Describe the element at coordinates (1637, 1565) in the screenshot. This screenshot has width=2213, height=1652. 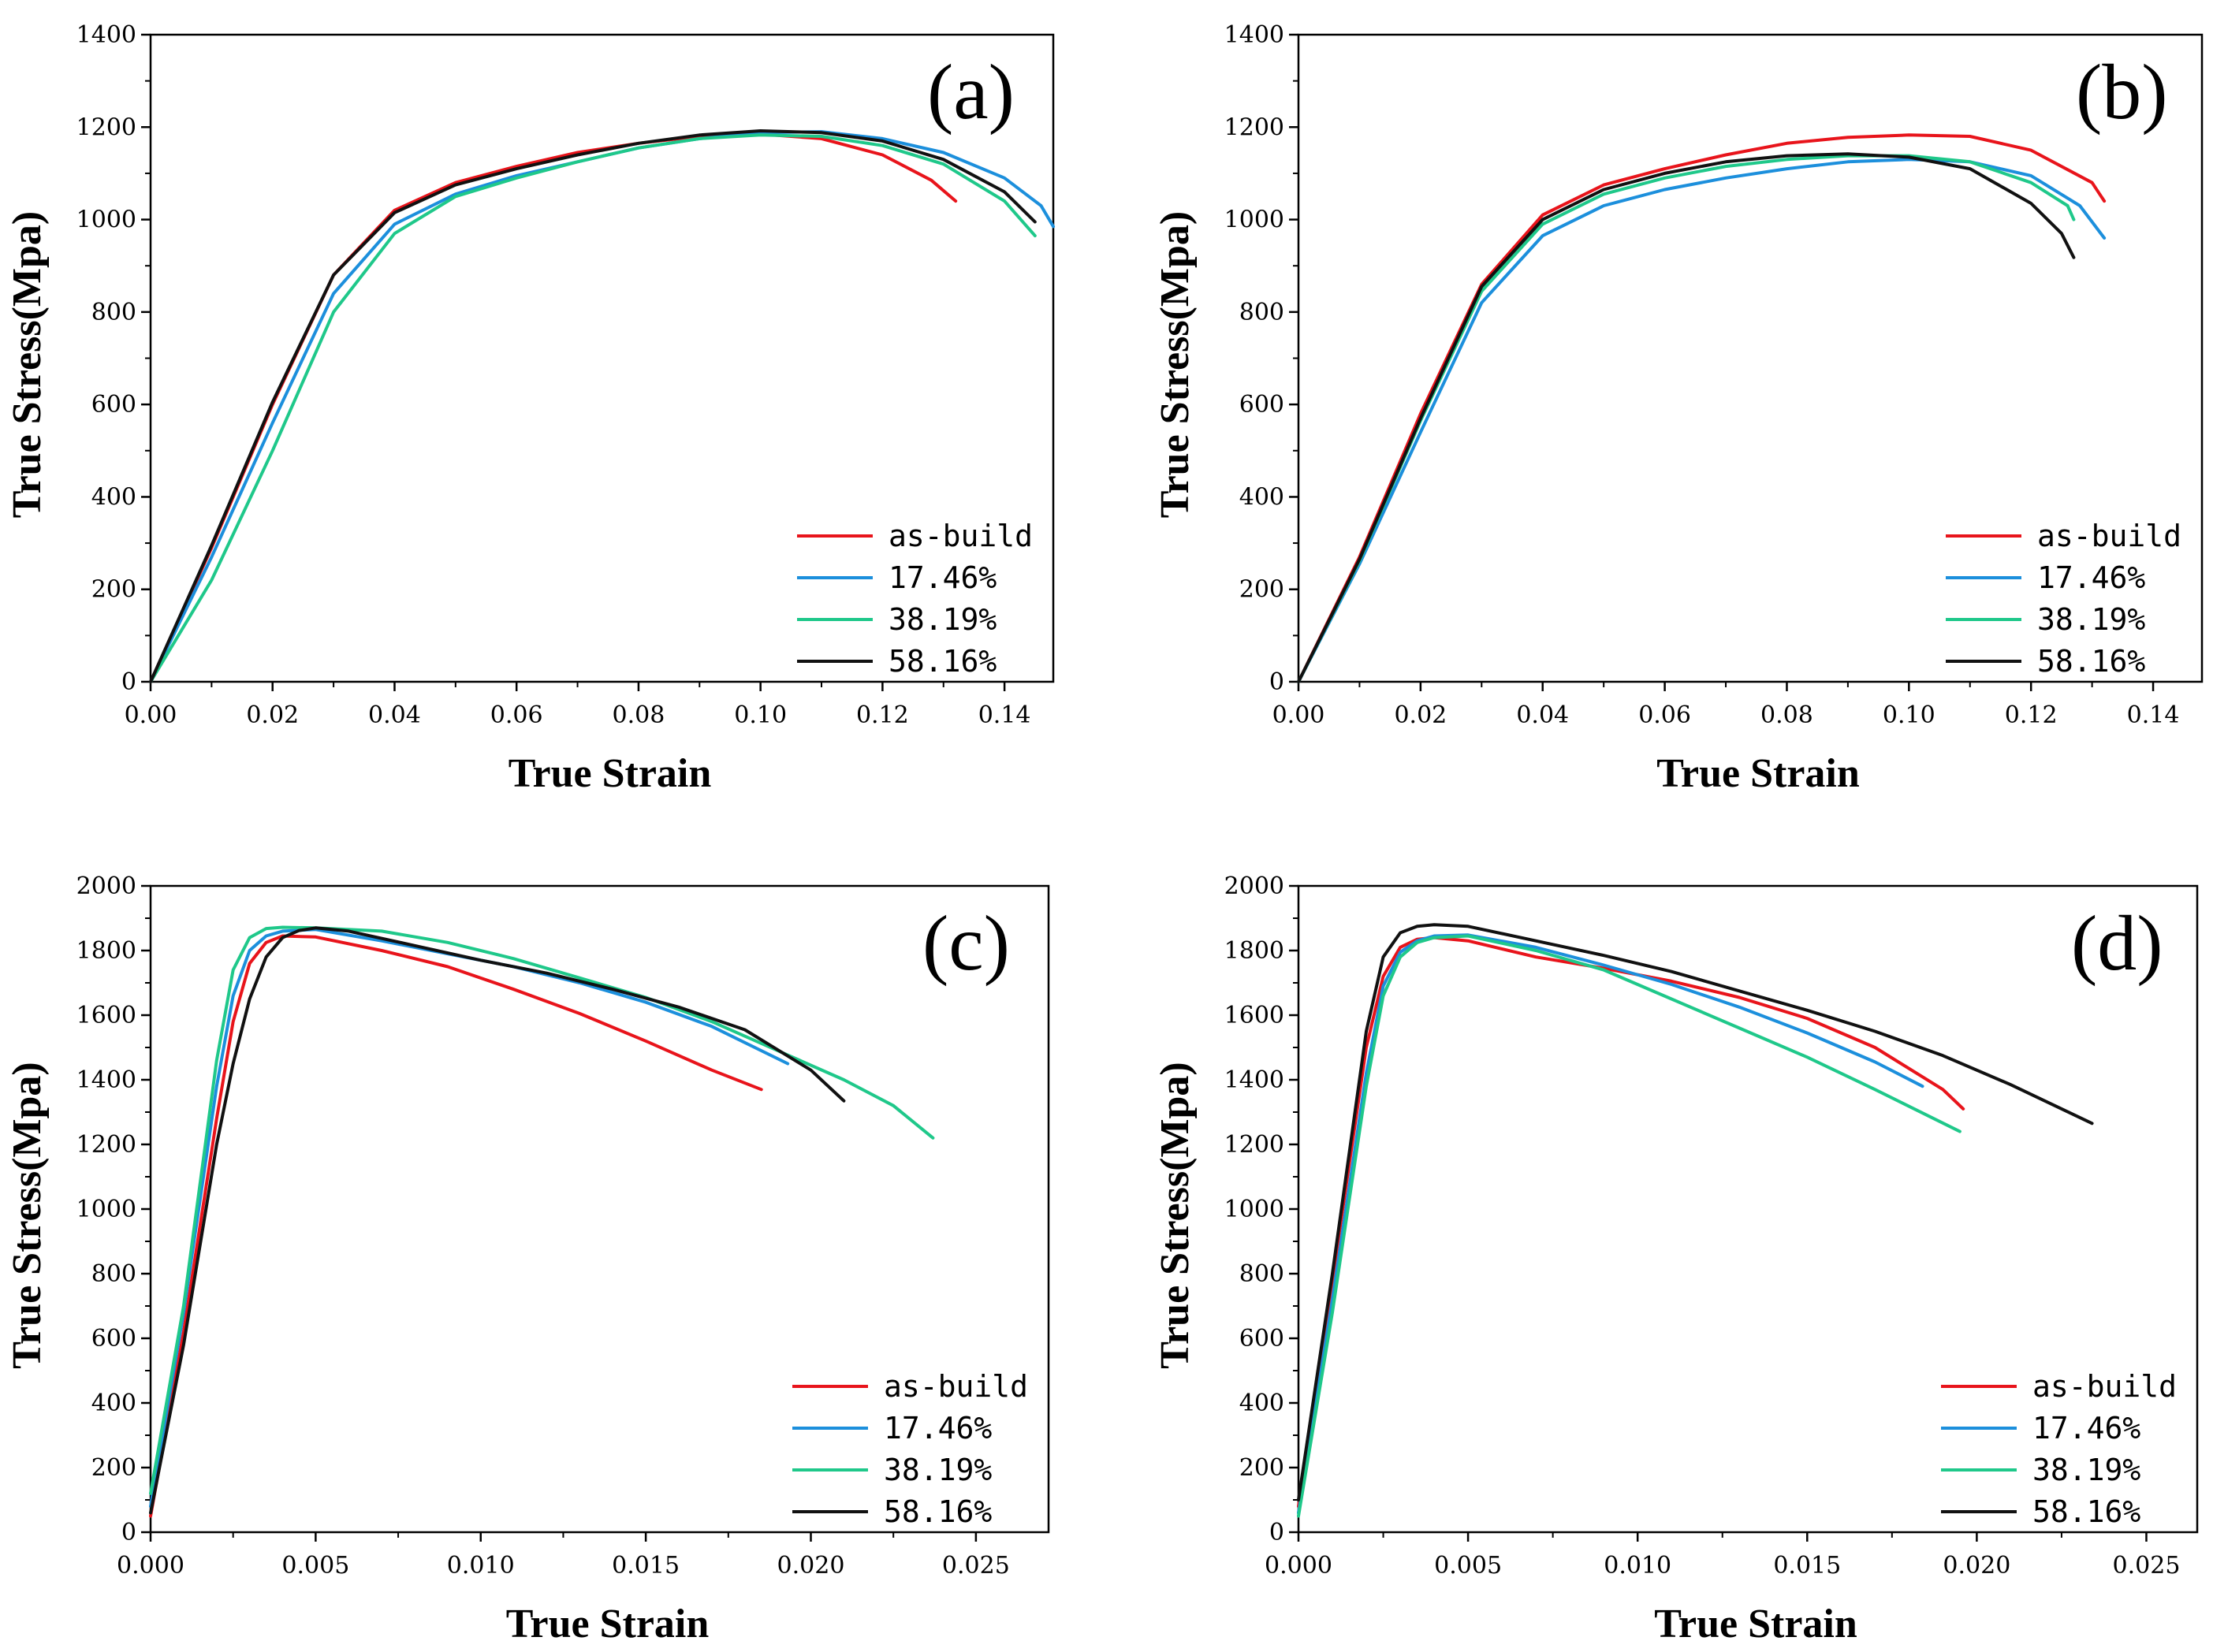
I see `x-tick-label: 0.010` at that location.